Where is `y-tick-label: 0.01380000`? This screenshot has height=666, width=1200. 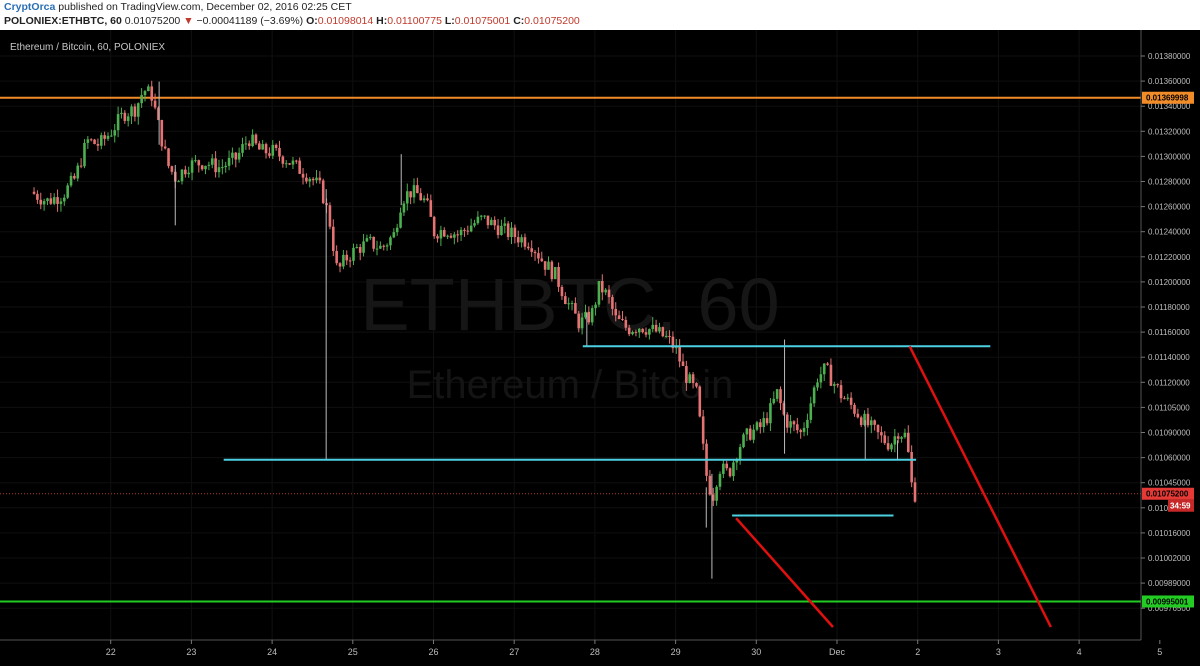 y-tick-label: 0.01380000 is located at coordinates (1169, 56).